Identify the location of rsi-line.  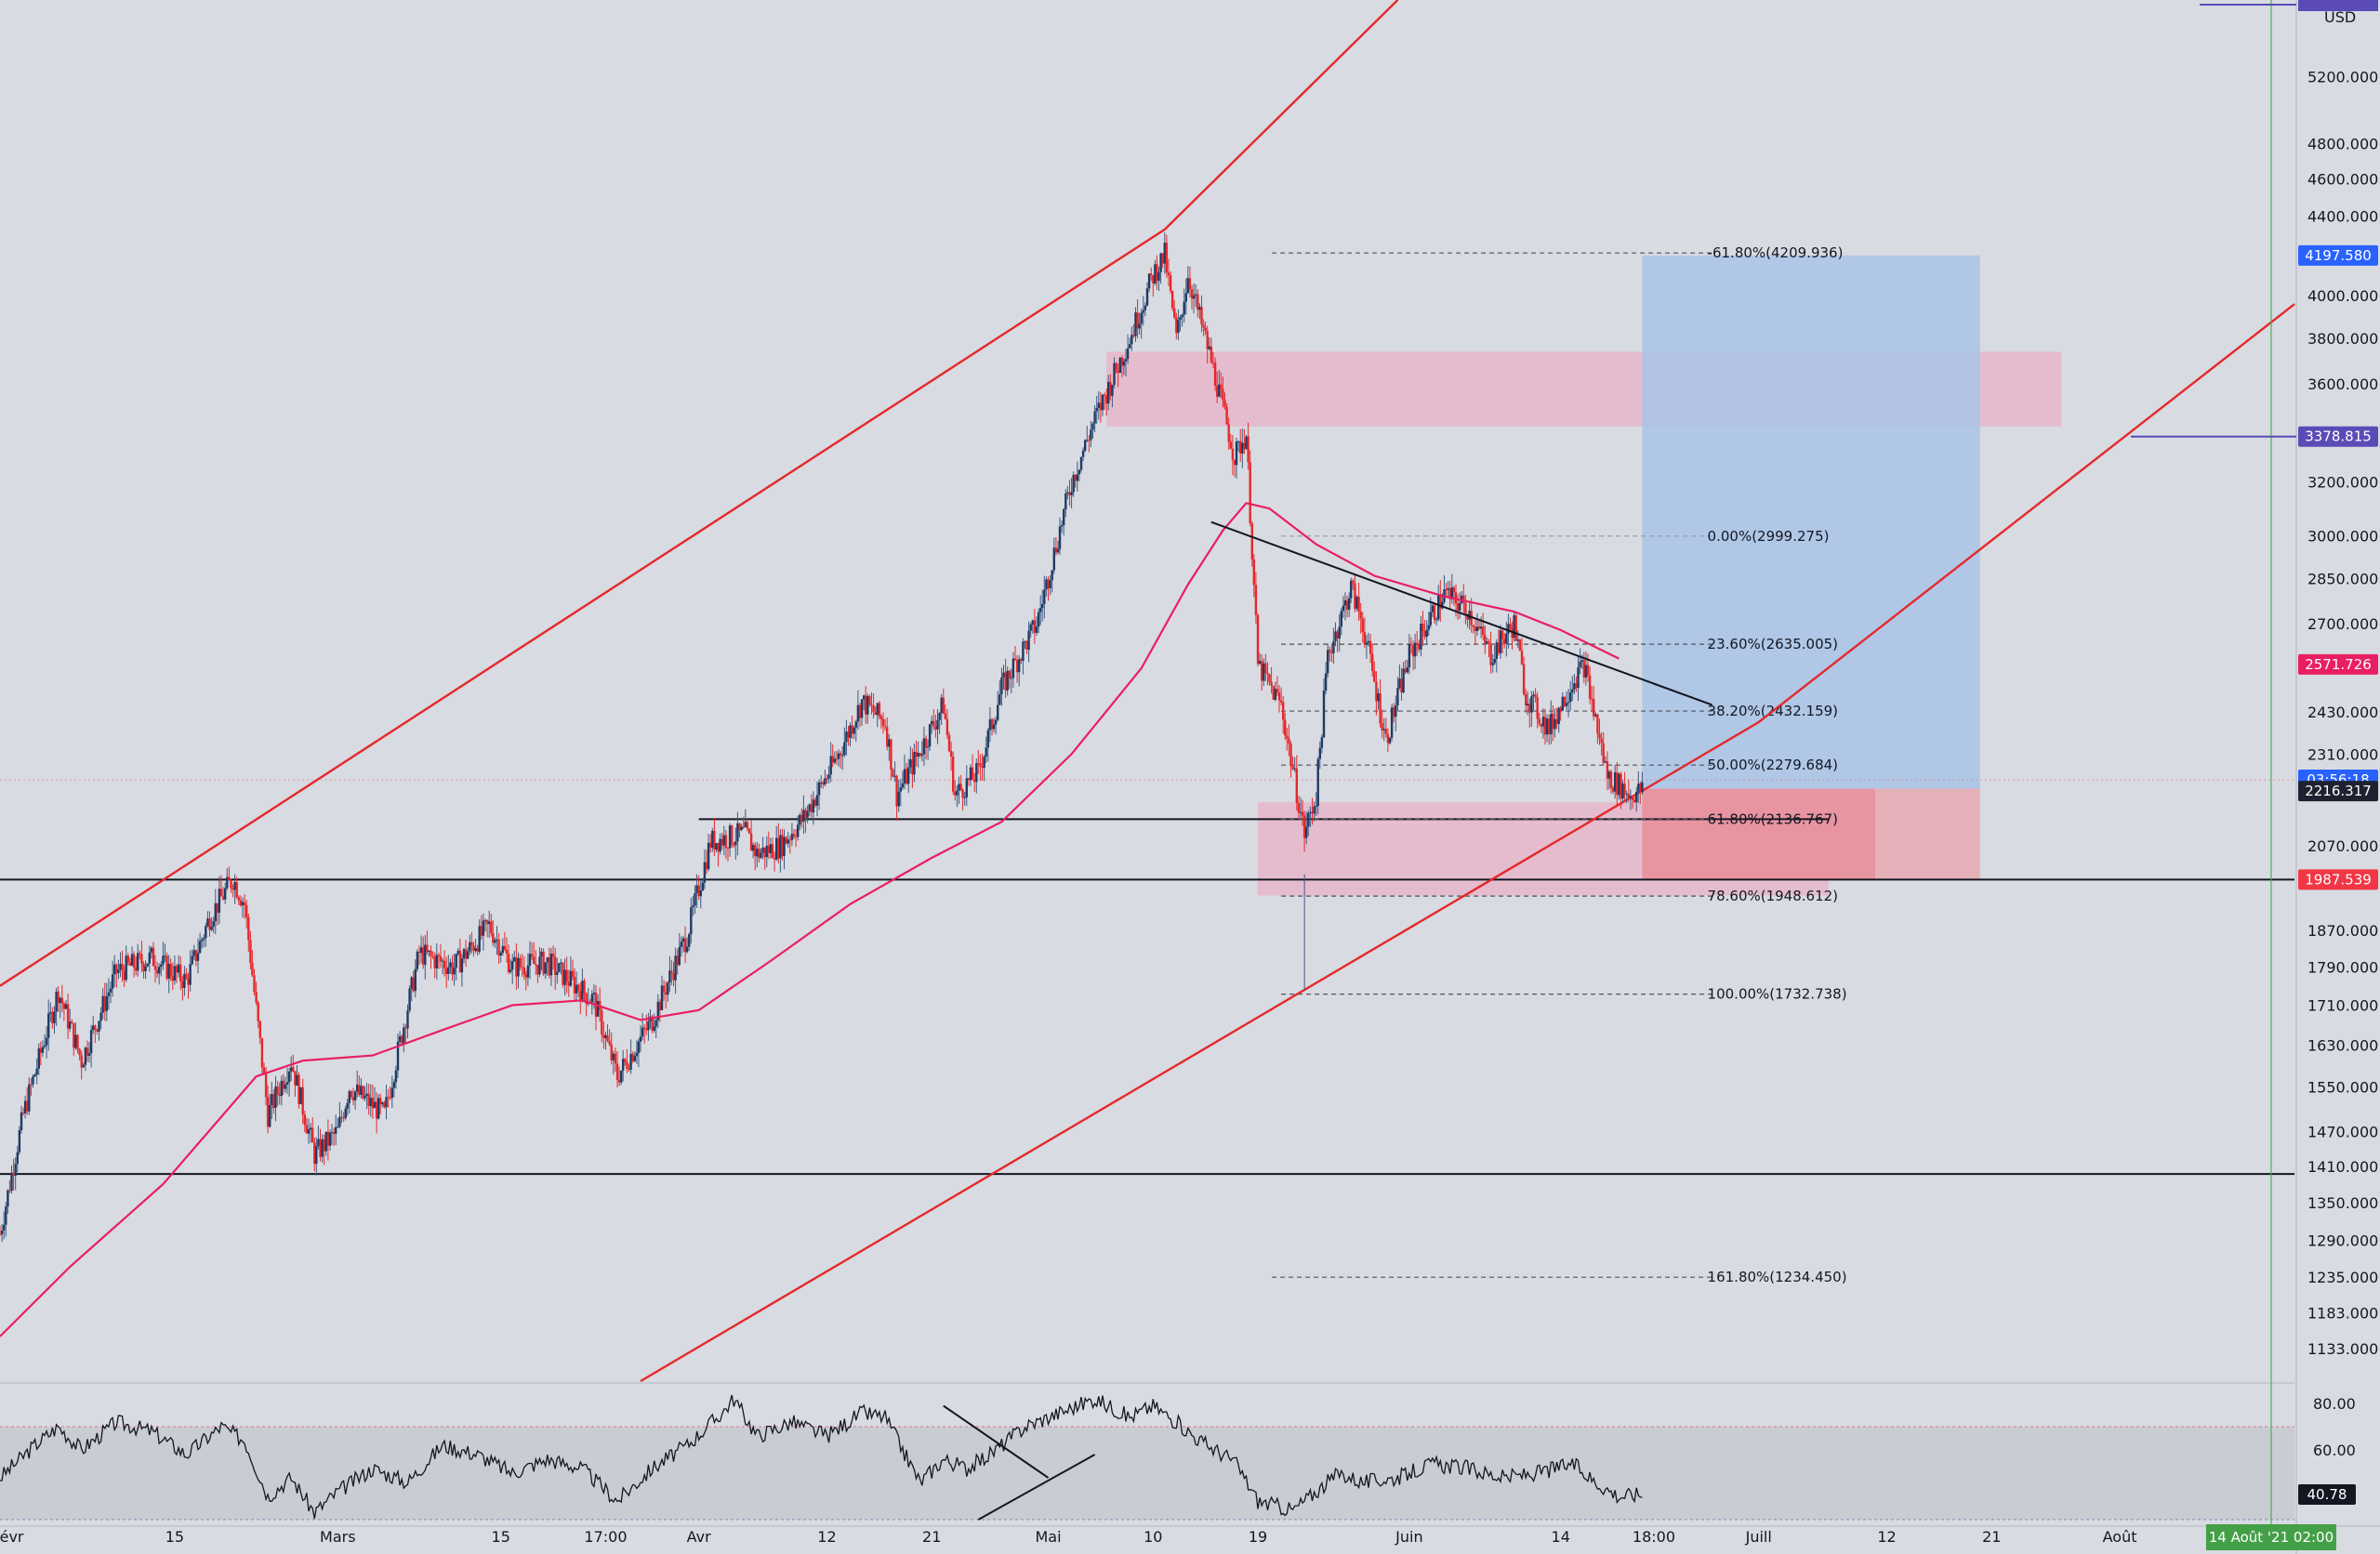
(821, 1457).